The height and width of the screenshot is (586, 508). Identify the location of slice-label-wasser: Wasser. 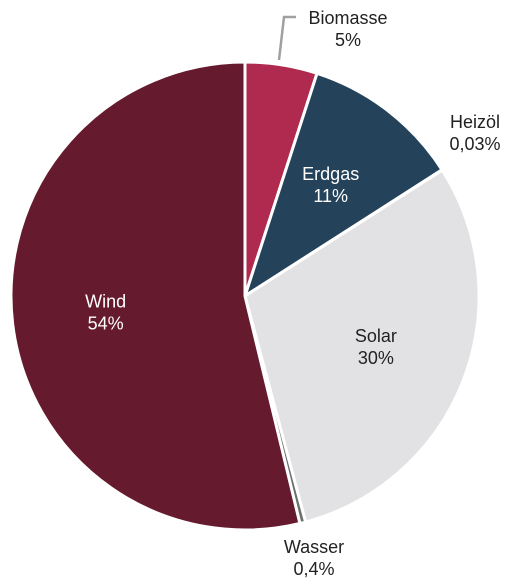
(314, 547).